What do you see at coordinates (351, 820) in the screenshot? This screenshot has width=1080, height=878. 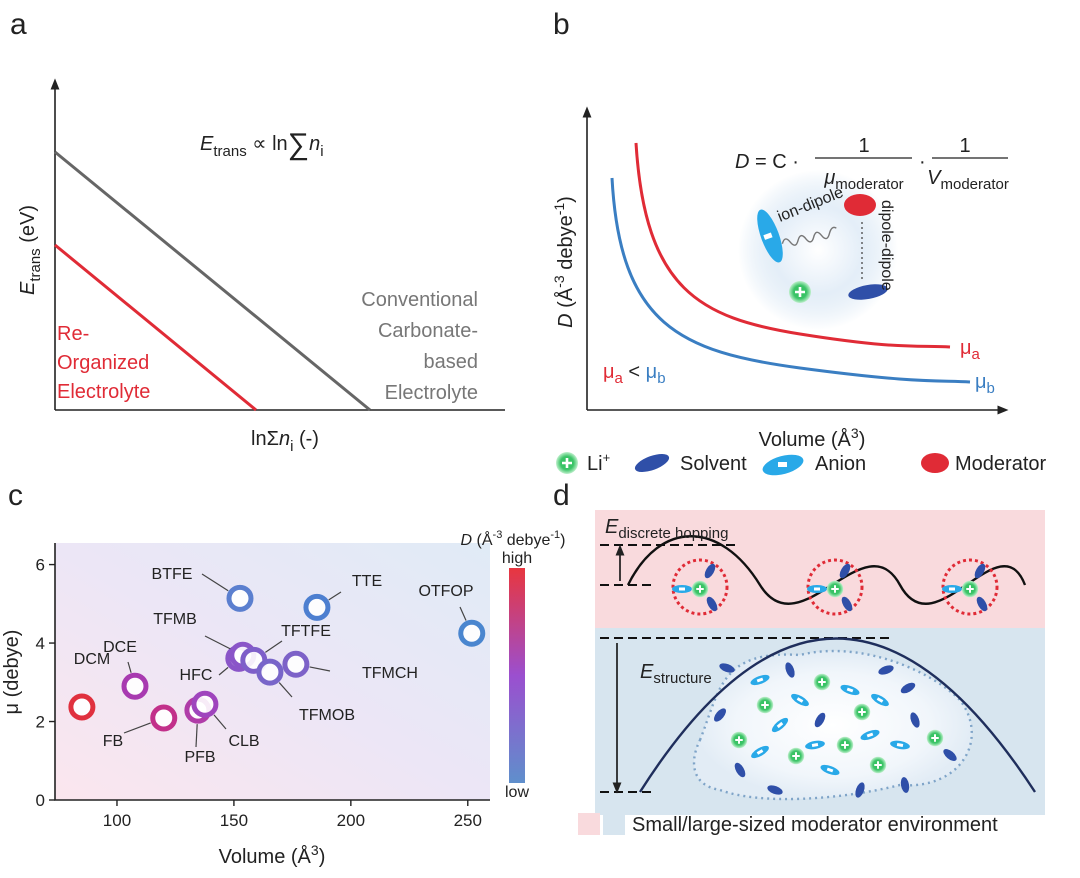 I see `x-tick-label: 200` at bounding box center [351, 820].